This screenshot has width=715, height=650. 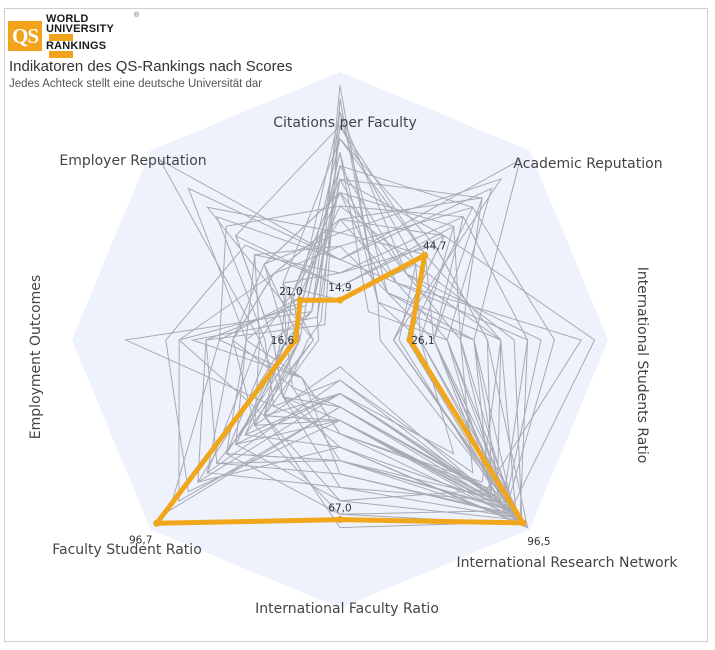 I want to click on qs-logo-line2-text: UNIVERSITY, so click(x=80, y=29).